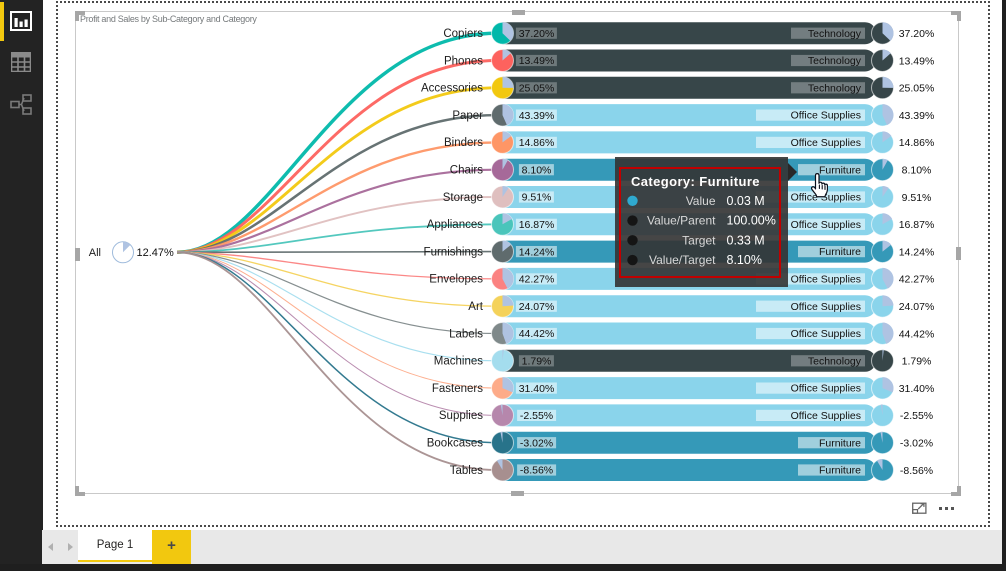 This screenshot has width=1006, height=571. Describe the element at coordinates (751, 221) in the screenshot. I see `svg-text: 100.00%` at that location.